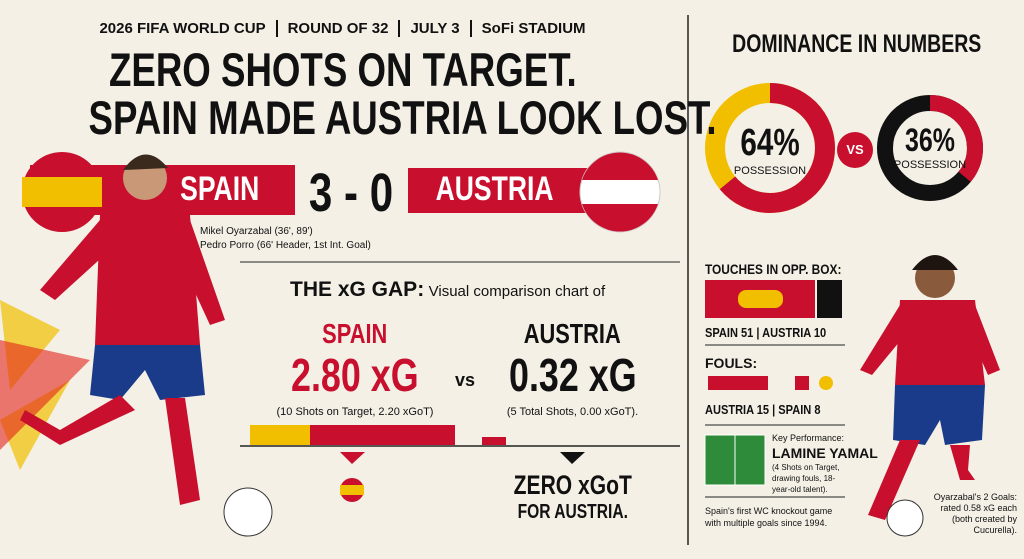 This screenshot has height=559, width=1024. What do you see at coordinates (342, 69) in the screenshot?
I see `headline-line: ZERO SHOTS ON TARGET.` at bounding box center [342, 69].